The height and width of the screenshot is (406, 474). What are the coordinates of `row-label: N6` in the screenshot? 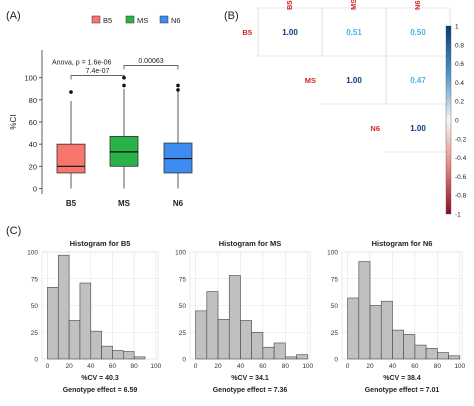 It's located at (375, 128).